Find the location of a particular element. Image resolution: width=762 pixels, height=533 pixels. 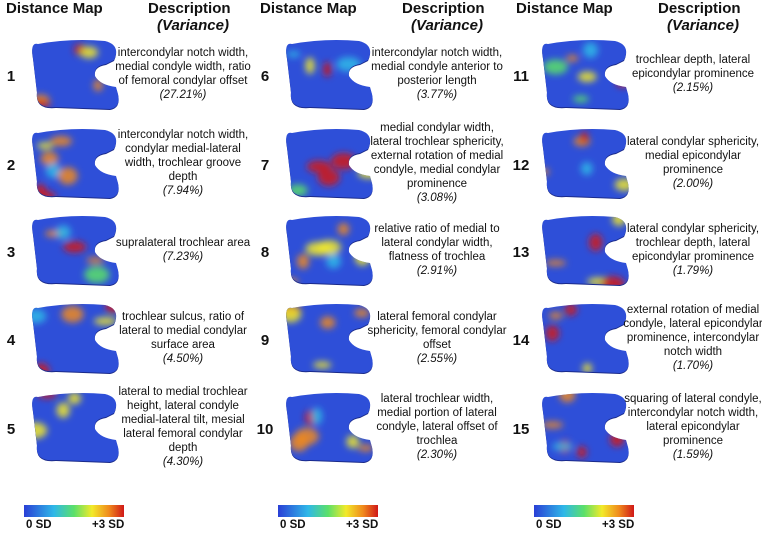

row-number: 13 is located at coordinates (521, 252).